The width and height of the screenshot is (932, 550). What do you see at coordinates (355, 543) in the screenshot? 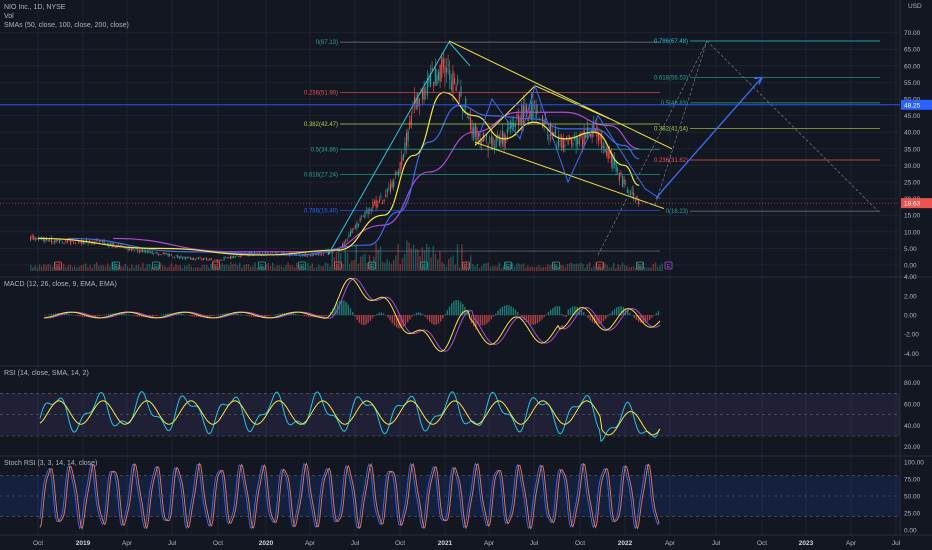
I see `time-tick-label: Jul` at bounding box center [355, 543].